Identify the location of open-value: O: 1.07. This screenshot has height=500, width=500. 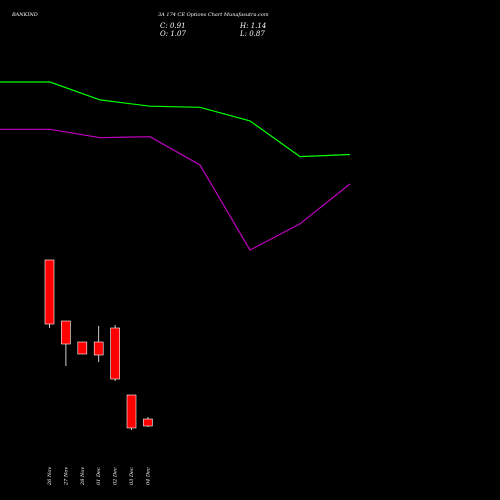
(173, 34).